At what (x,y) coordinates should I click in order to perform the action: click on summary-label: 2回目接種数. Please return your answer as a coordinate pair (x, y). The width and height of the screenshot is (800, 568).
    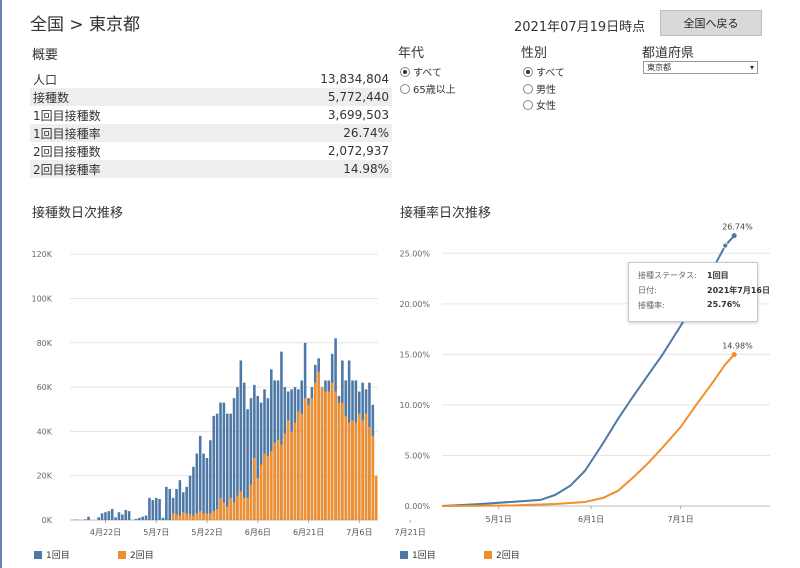
    Looking at the image, I should click on (67, 151).